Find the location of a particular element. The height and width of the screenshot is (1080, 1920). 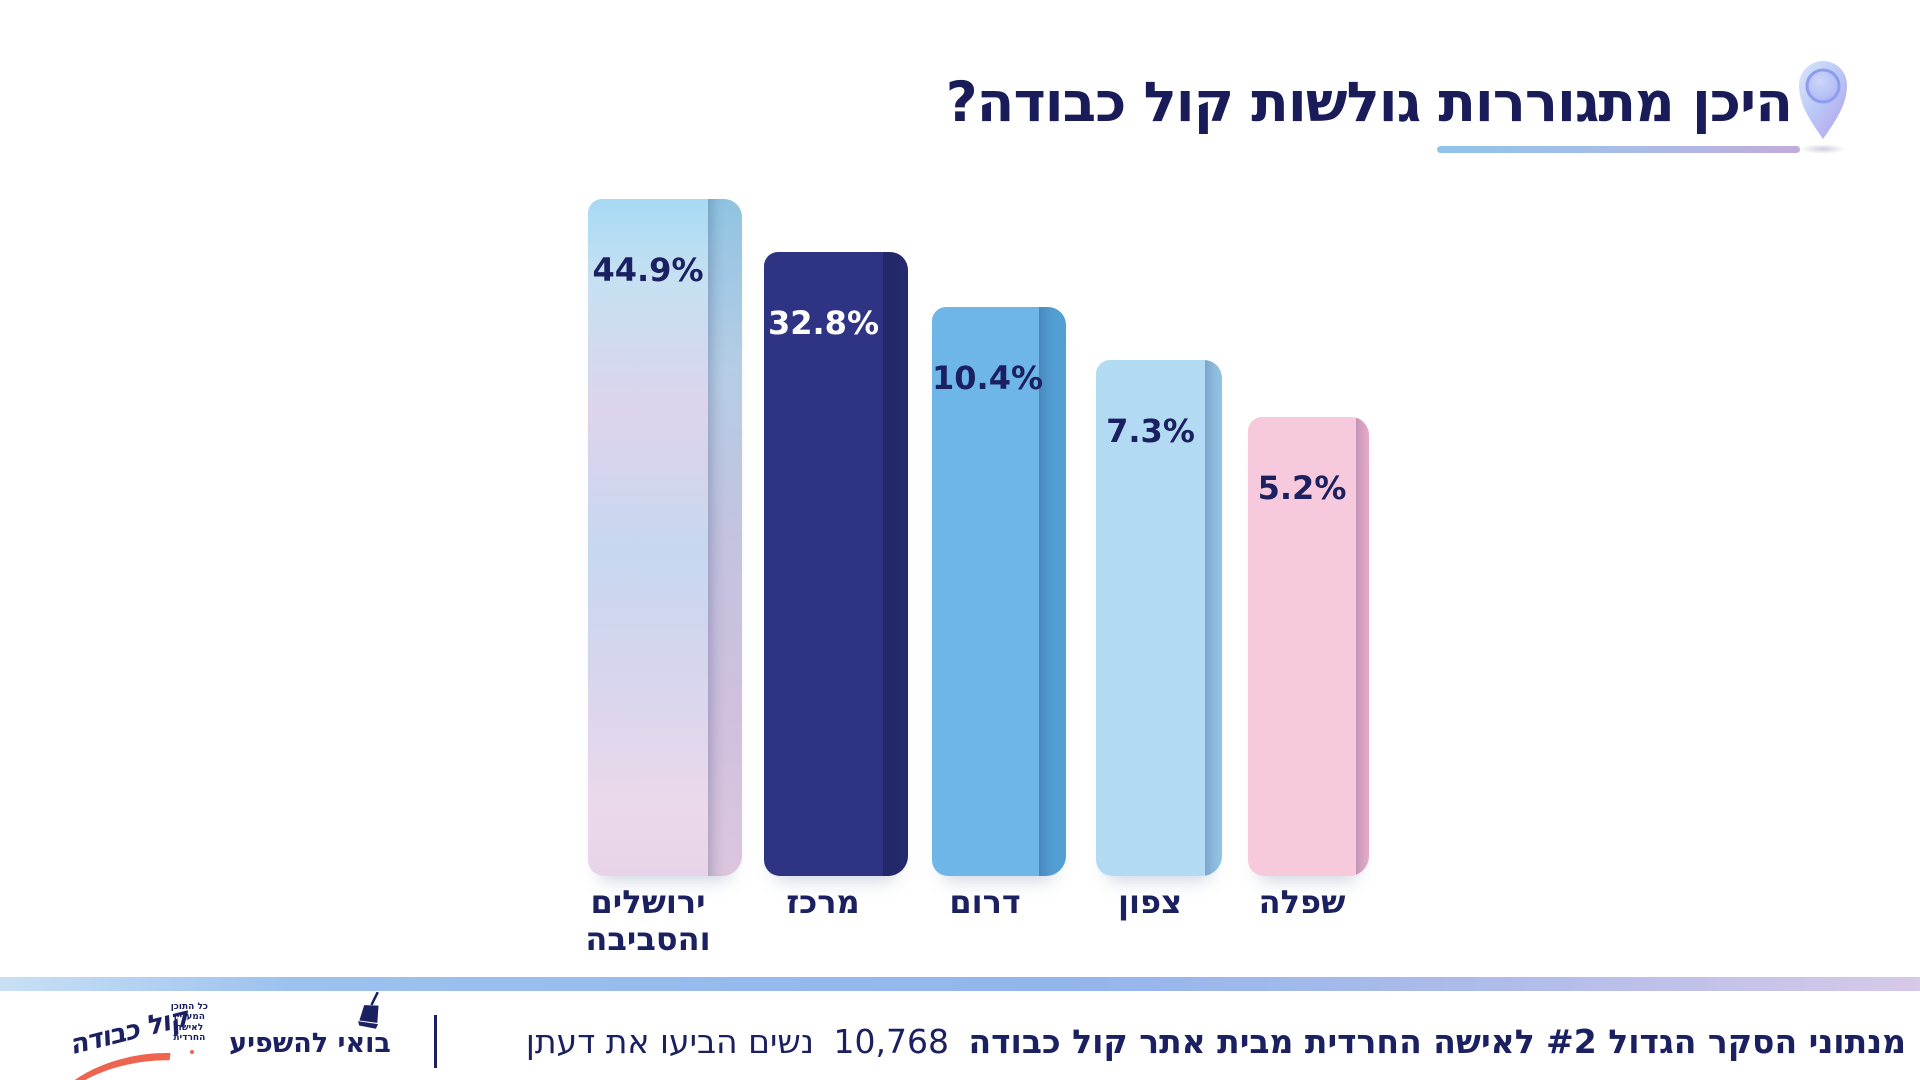

bar-value-jerusalem: 44.9% is located at coordinates (648, 270).